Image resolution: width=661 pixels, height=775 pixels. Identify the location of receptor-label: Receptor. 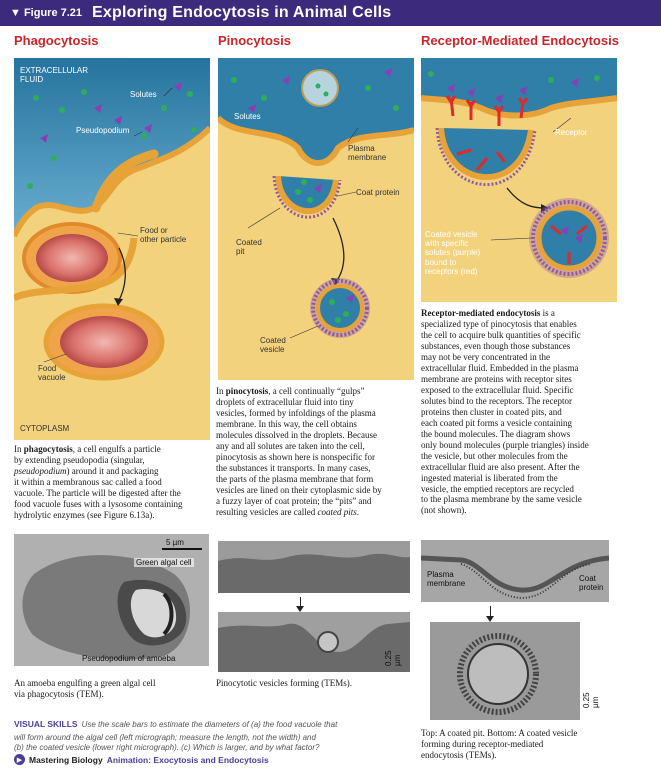
(571, 132).